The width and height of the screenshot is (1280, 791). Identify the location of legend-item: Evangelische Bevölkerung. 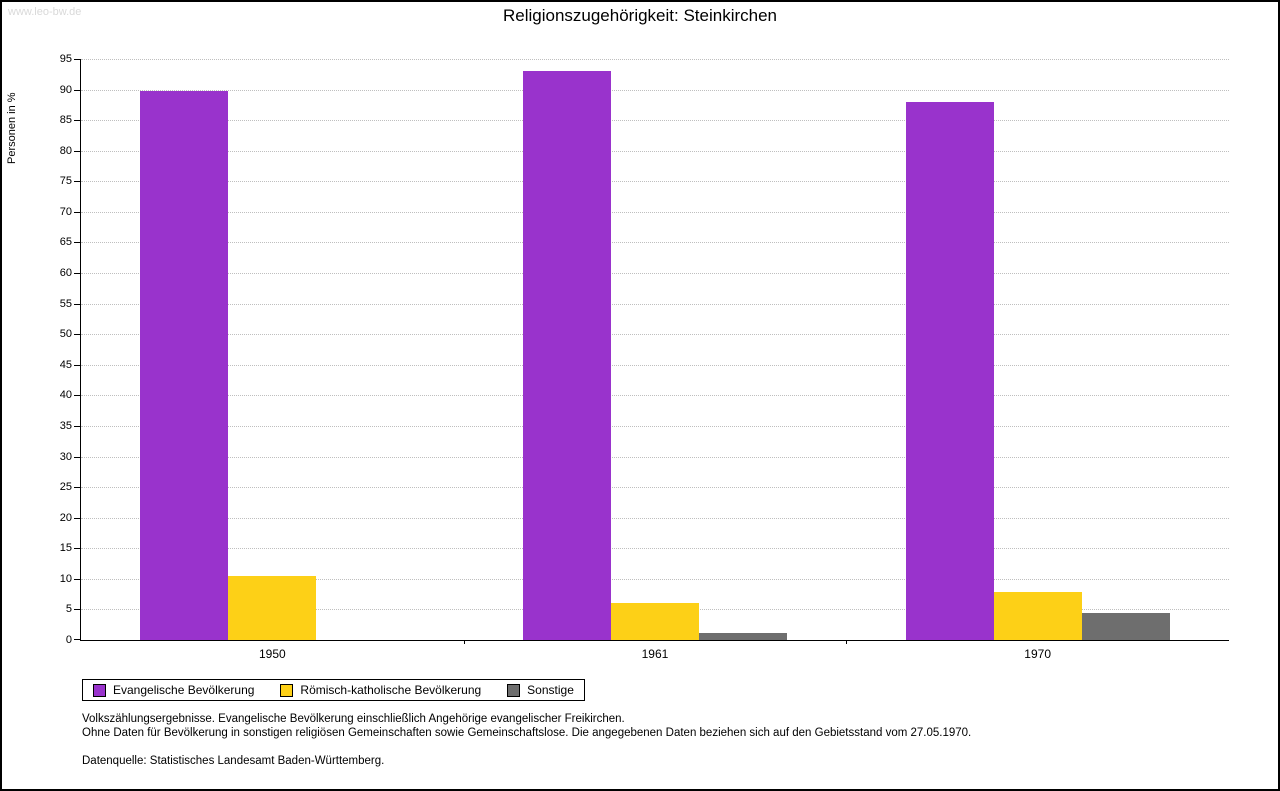
(173, 690).